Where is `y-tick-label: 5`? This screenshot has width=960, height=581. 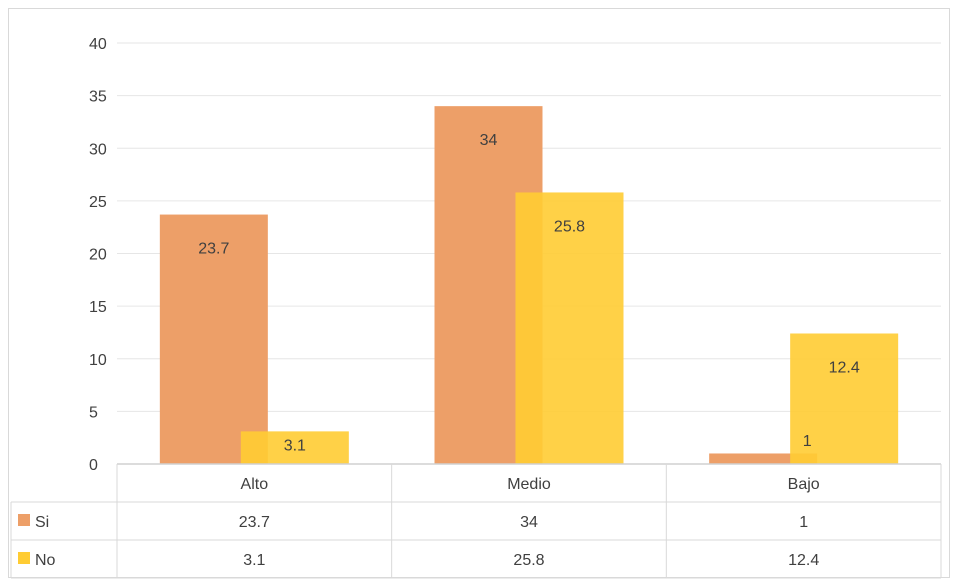
y-tick-label: 5 is located at coordinates (93, 412).